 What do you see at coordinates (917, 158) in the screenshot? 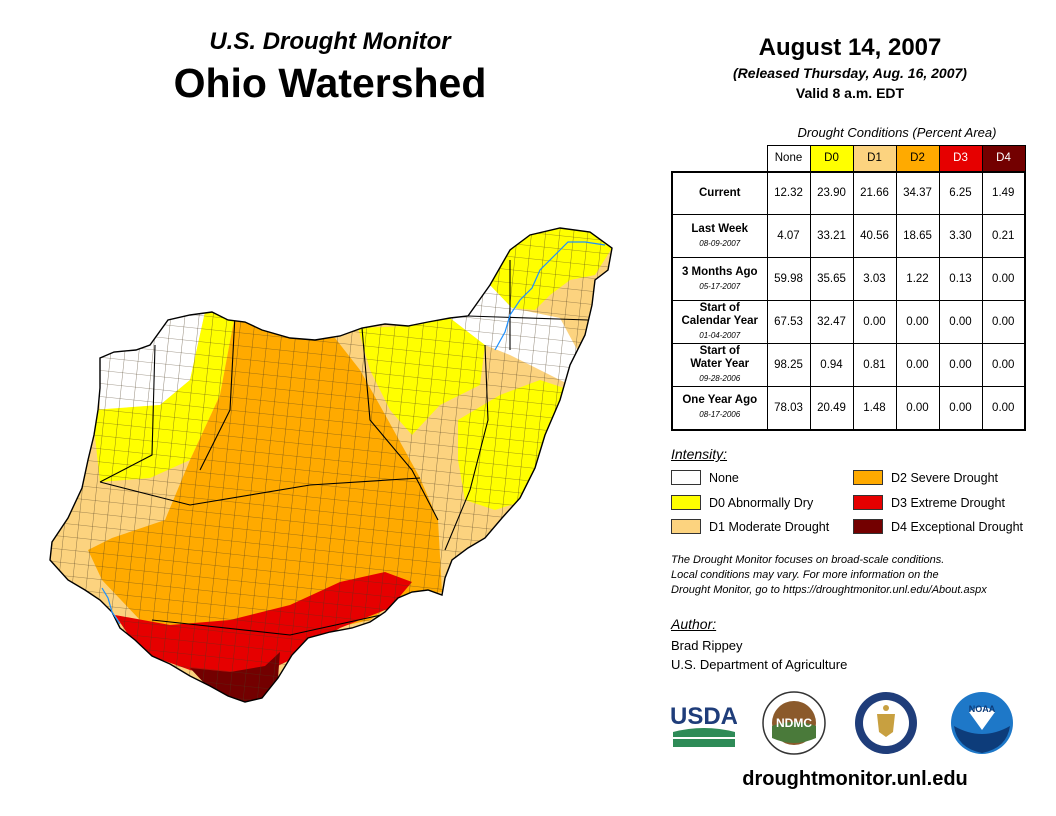
I see `col-d2: D2` at bounding box center [917, 158].